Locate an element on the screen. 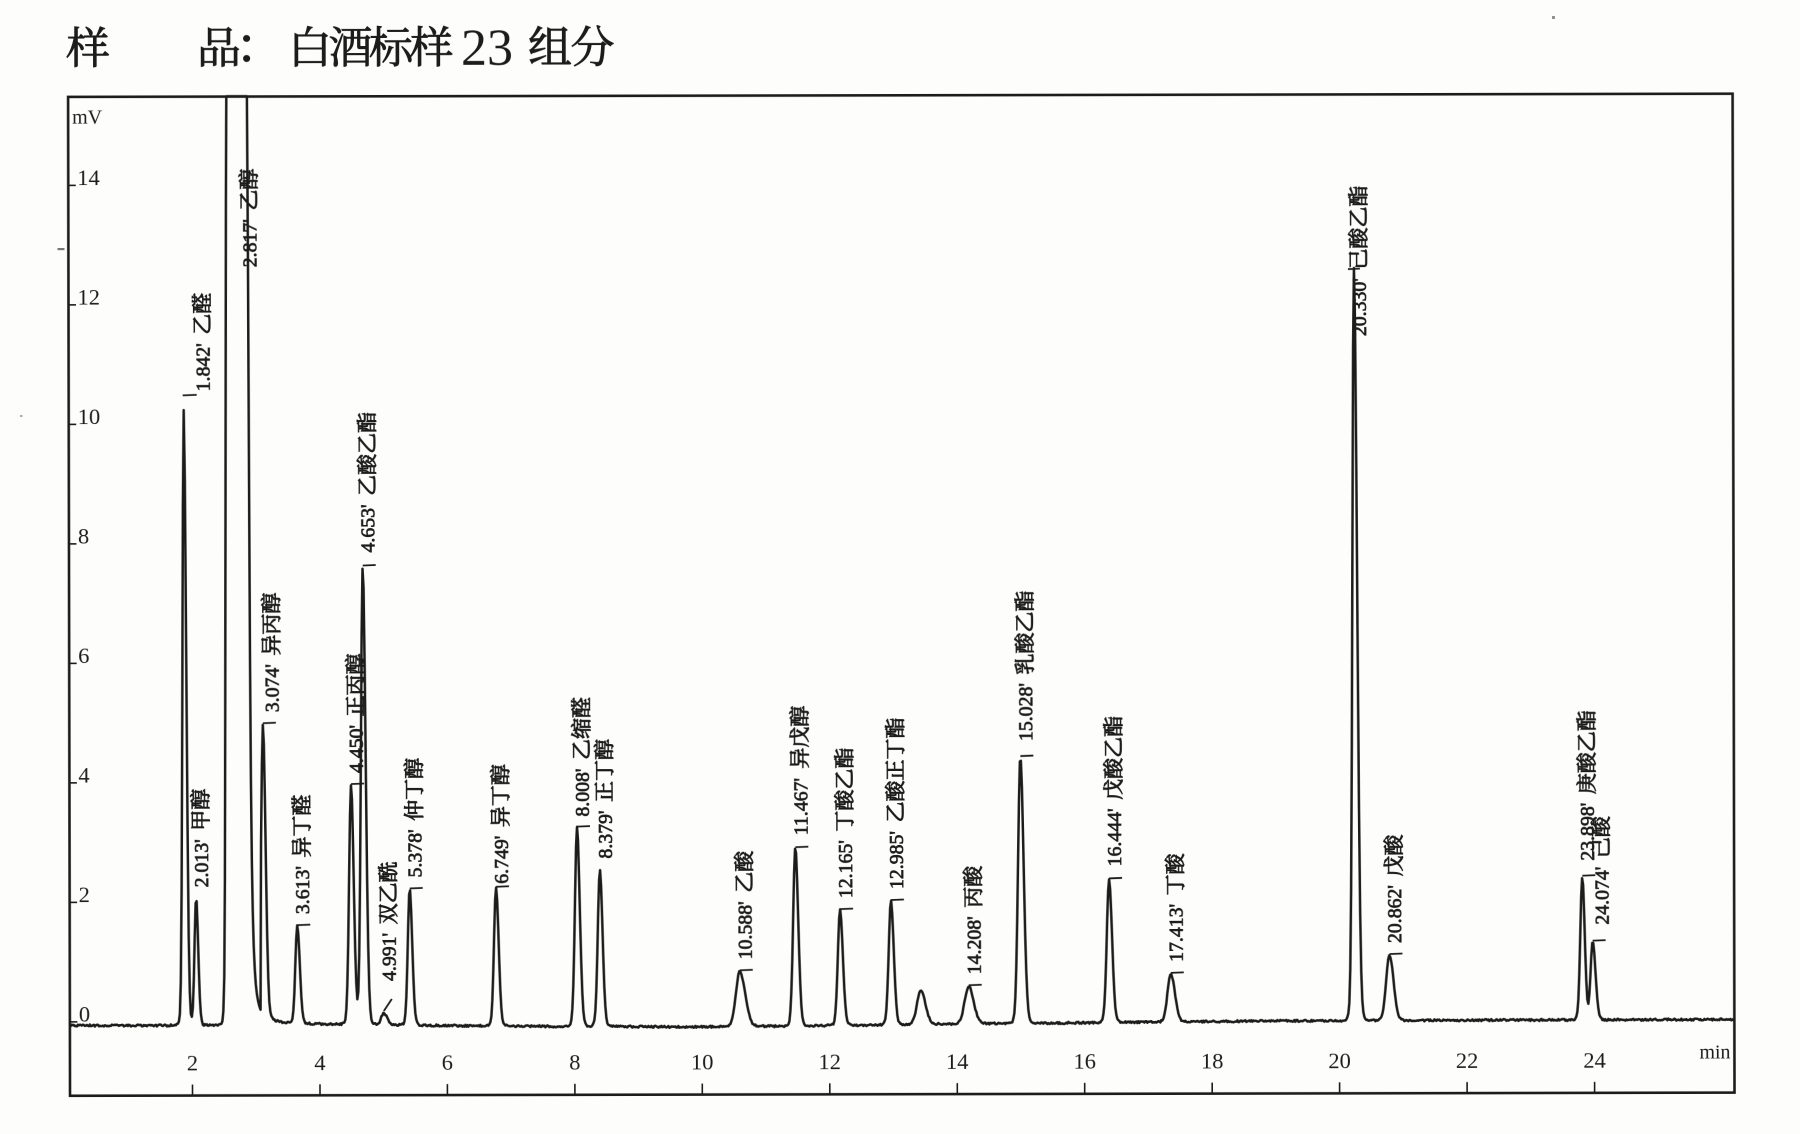 This screenshot has height=1134, width=1800. svg-text: 12.165' is located at coordinates (846, 869).